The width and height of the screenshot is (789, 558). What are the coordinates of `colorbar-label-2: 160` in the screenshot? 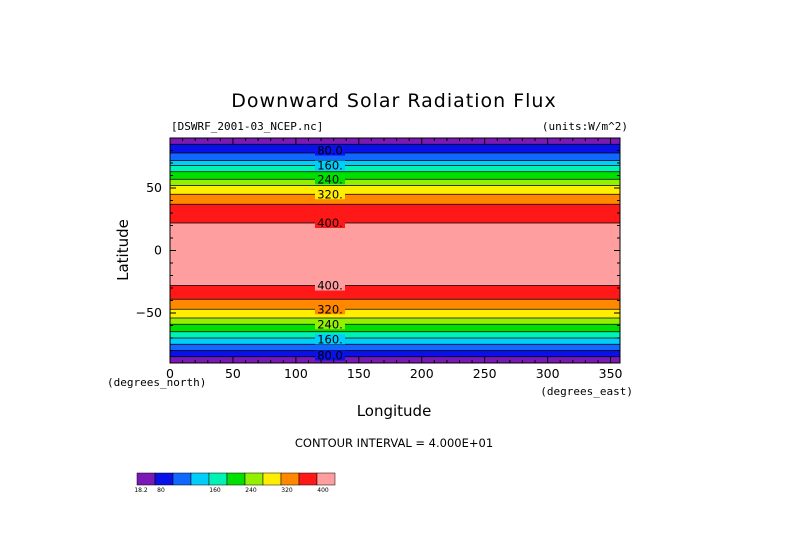 It's located at (215, 490).